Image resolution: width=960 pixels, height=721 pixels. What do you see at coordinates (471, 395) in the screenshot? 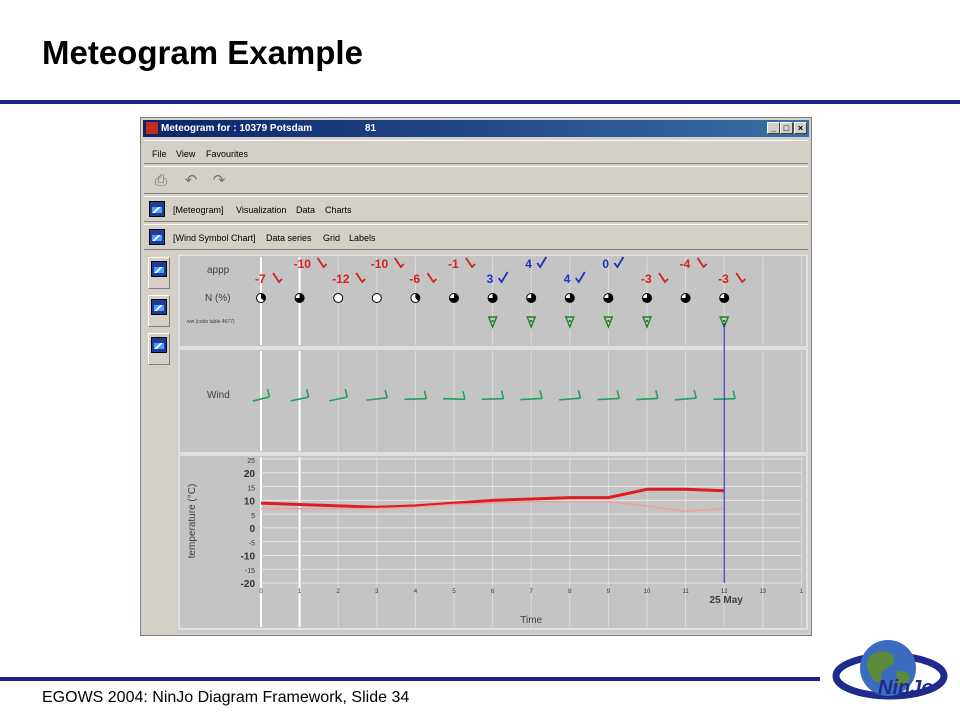
I see `wind-panel: Wind` at bounding box center [471, 395].